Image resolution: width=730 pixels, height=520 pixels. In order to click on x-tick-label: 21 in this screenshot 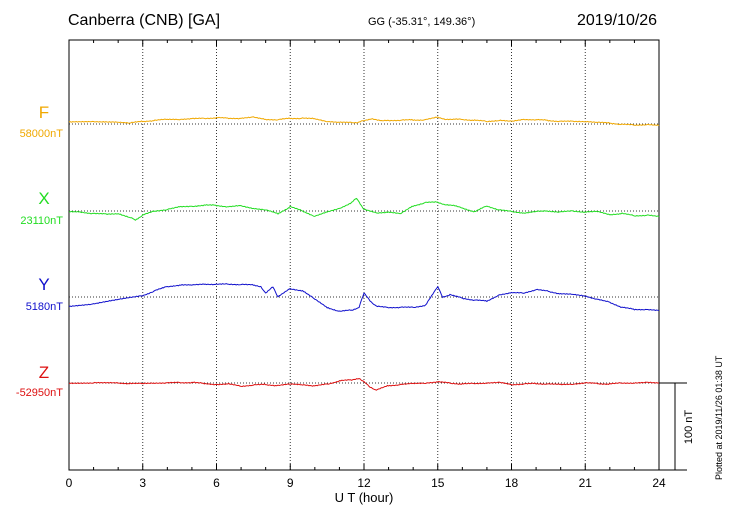, I will do `click(586, 483)`.